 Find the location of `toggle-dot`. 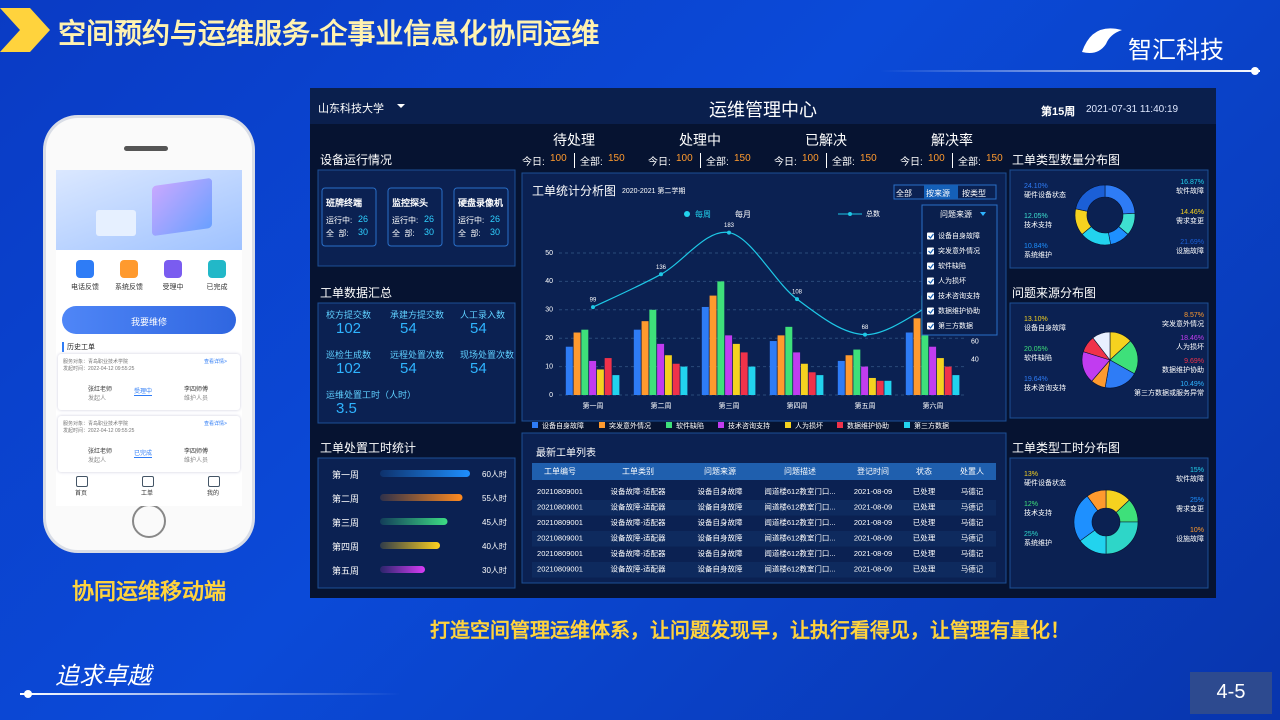

toggle-dot is located at coordinates (687, 214).